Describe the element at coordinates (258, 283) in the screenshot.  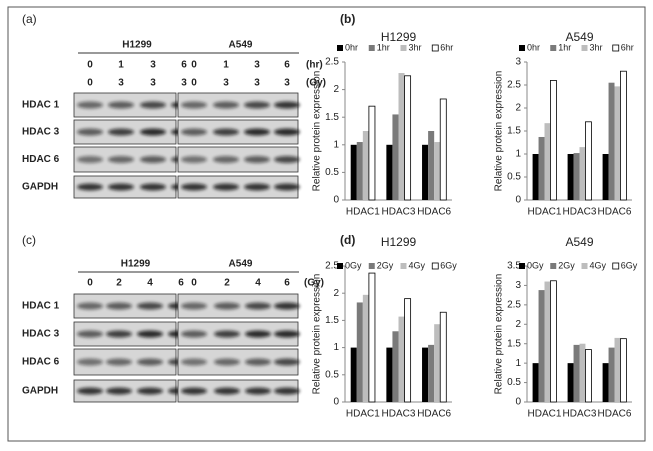
I see `lane-label: 4` at that location.